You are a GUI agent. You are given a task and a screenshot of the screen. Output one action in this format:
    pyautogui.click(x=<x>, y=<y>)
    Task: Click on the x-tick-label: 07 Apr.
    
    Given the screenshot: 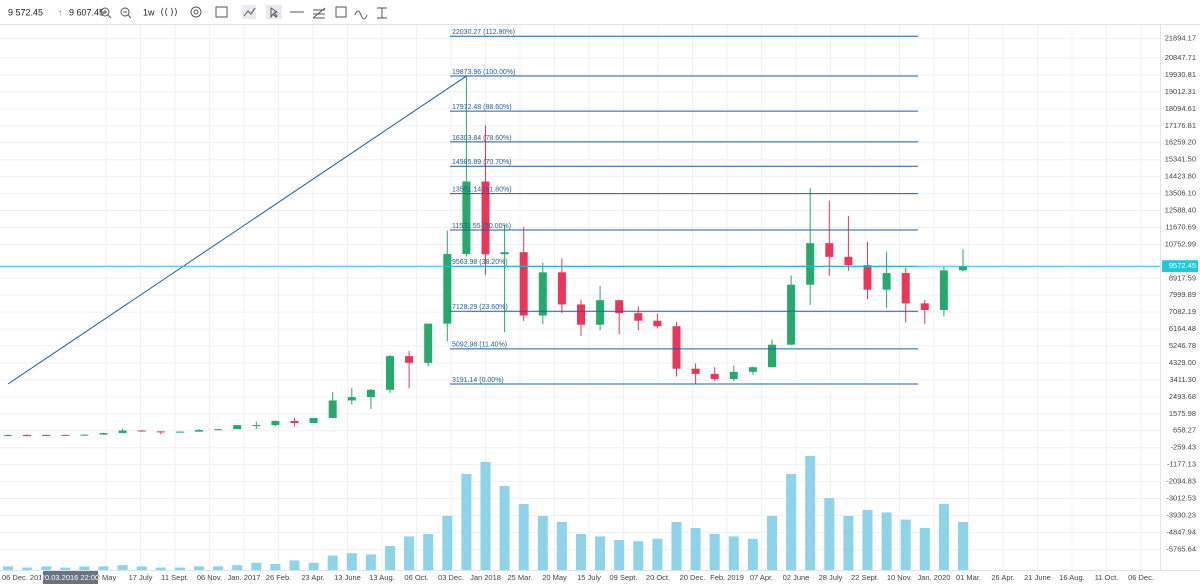 What is the action you would take?
    pyautogui.click(x=761, y=577)
    